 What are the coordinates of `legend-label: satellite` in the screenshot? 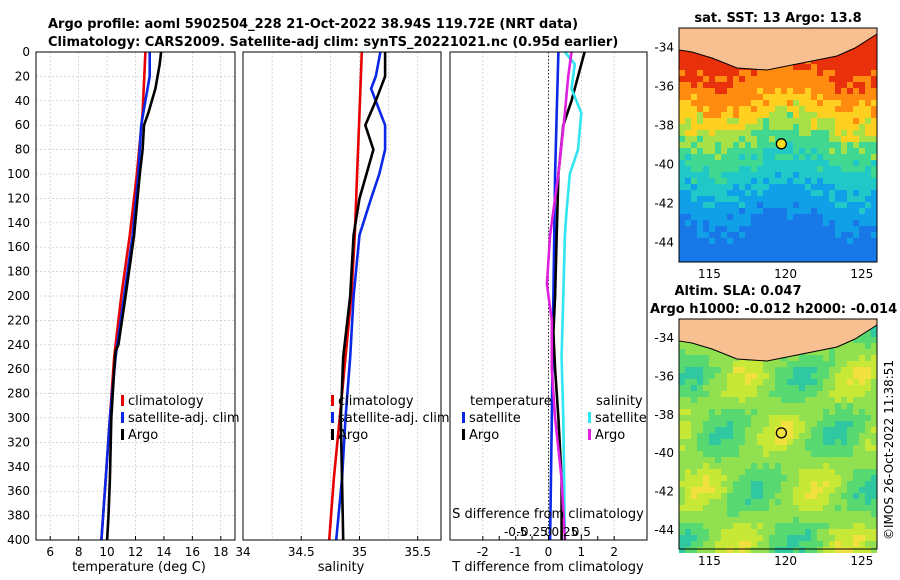 It's located at (621, 418).